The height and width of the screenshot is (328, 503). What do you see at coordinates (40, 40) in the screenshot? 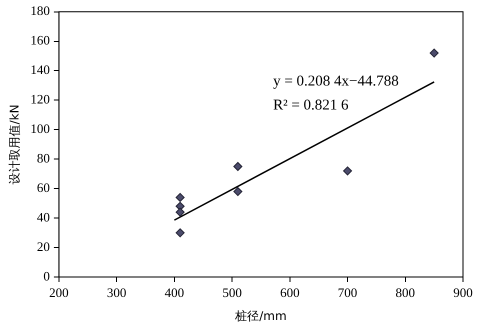
I see `y-tick-label: 160` at bounding box center [40, 40].